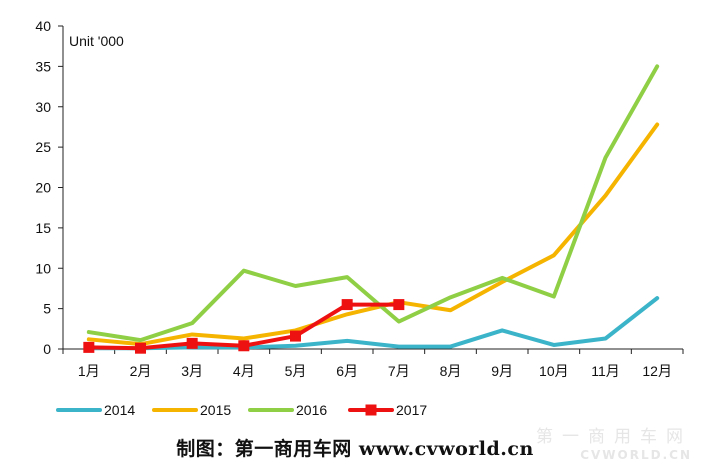 The width and height of the screenshot is (710, 474). I want to click on legend-label: 2015, so click(215, 410).